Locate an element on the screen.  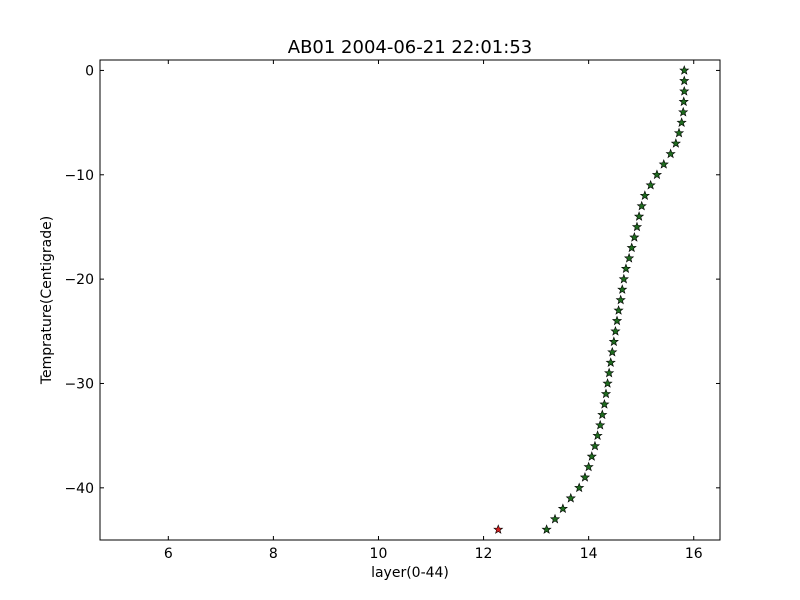
y-tick-label: −10 is located at coordinates (79, 176).